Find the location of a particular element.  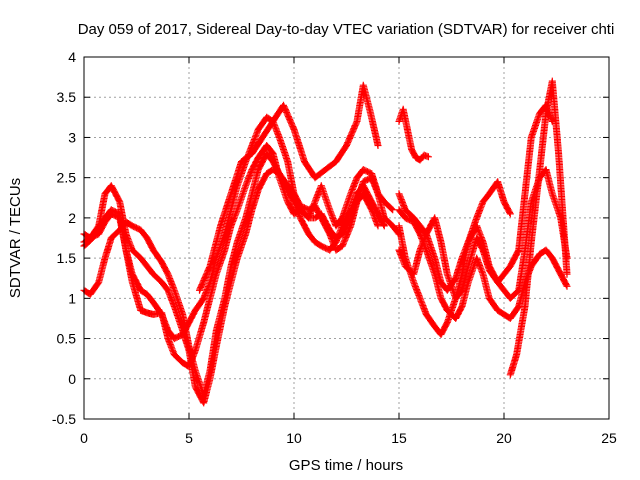

x-tick-label: 5 is located at coordinates (189, 438).